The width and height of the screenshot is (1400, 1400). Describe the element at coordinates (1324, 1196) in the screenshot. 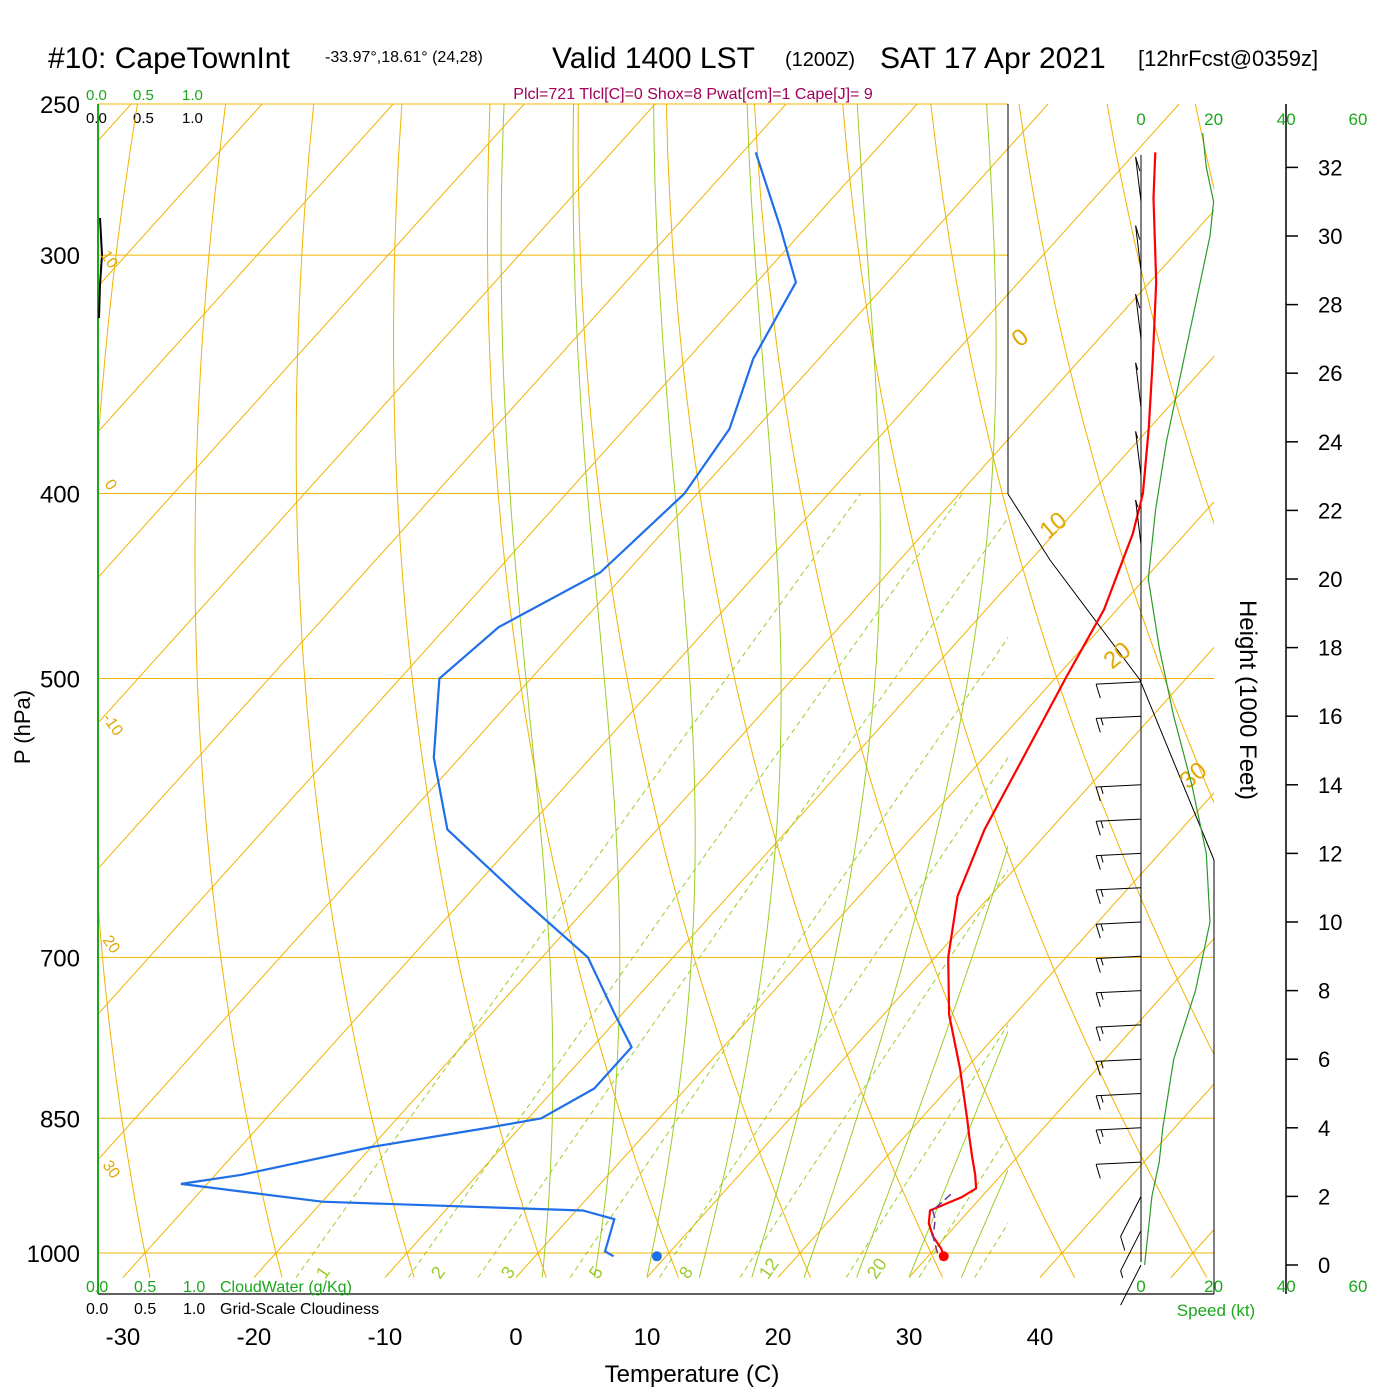

I see `height-tick-label: 2` at that location.